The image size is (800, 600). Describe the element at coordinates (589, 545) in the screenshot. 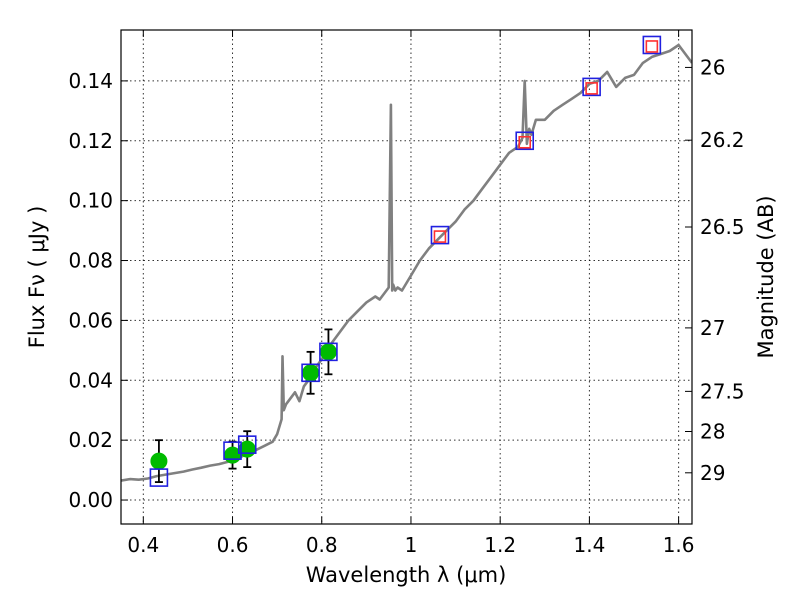

I see `x-tick-label: 1.4` at that location.